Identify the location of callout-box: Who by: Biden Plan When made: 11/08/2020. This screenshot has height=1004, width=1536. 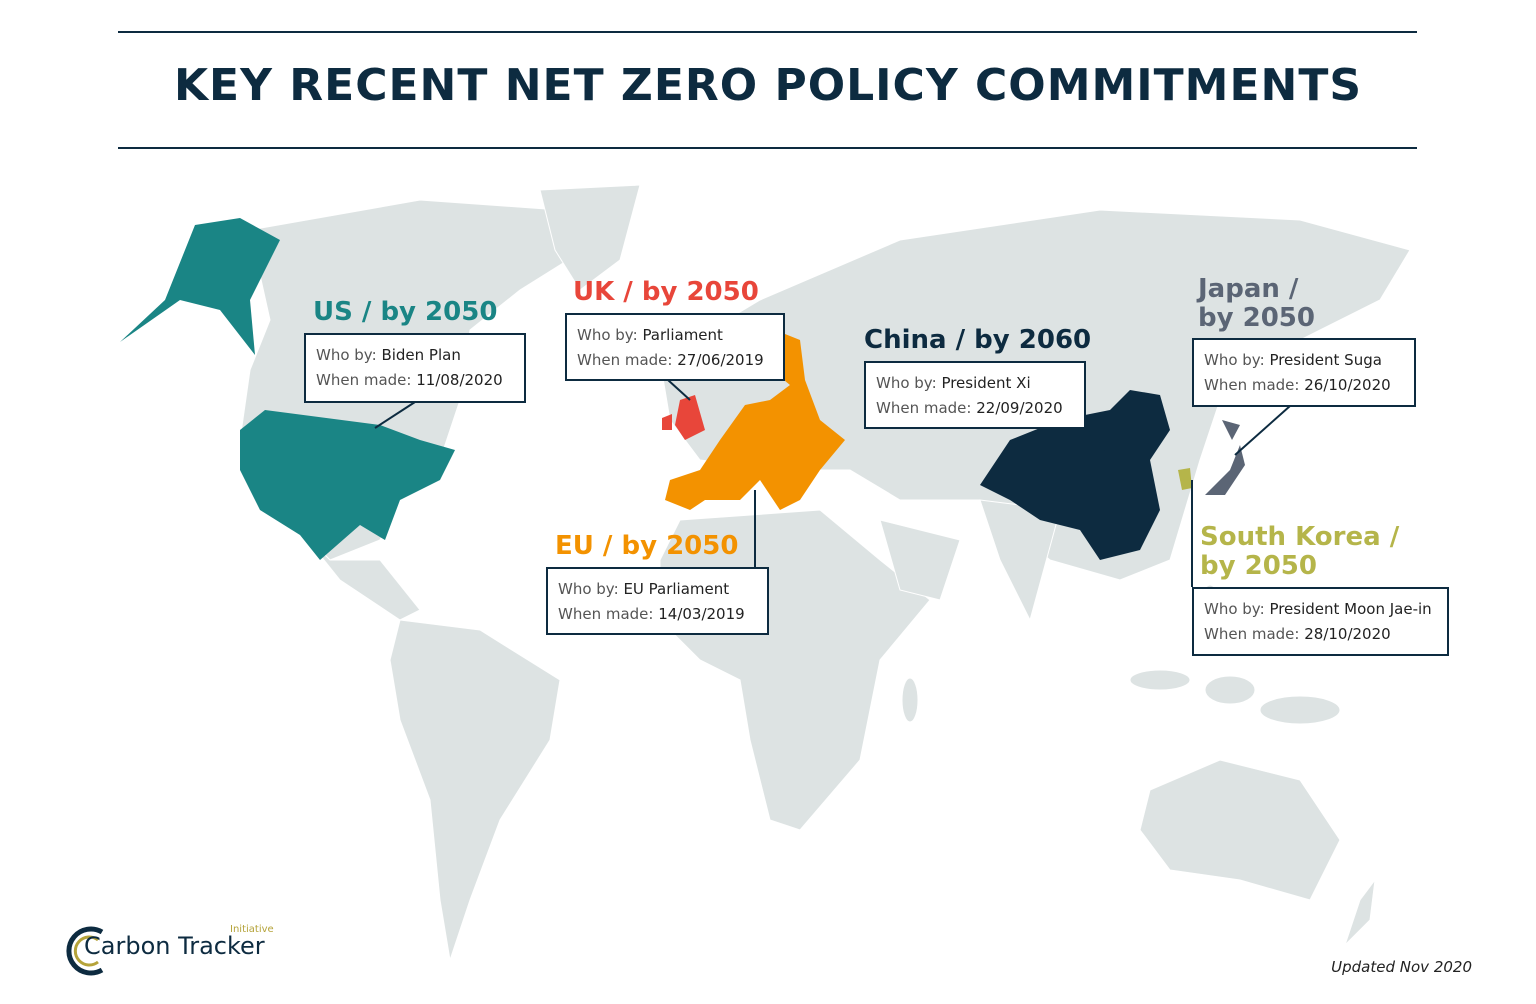
(415, 368).